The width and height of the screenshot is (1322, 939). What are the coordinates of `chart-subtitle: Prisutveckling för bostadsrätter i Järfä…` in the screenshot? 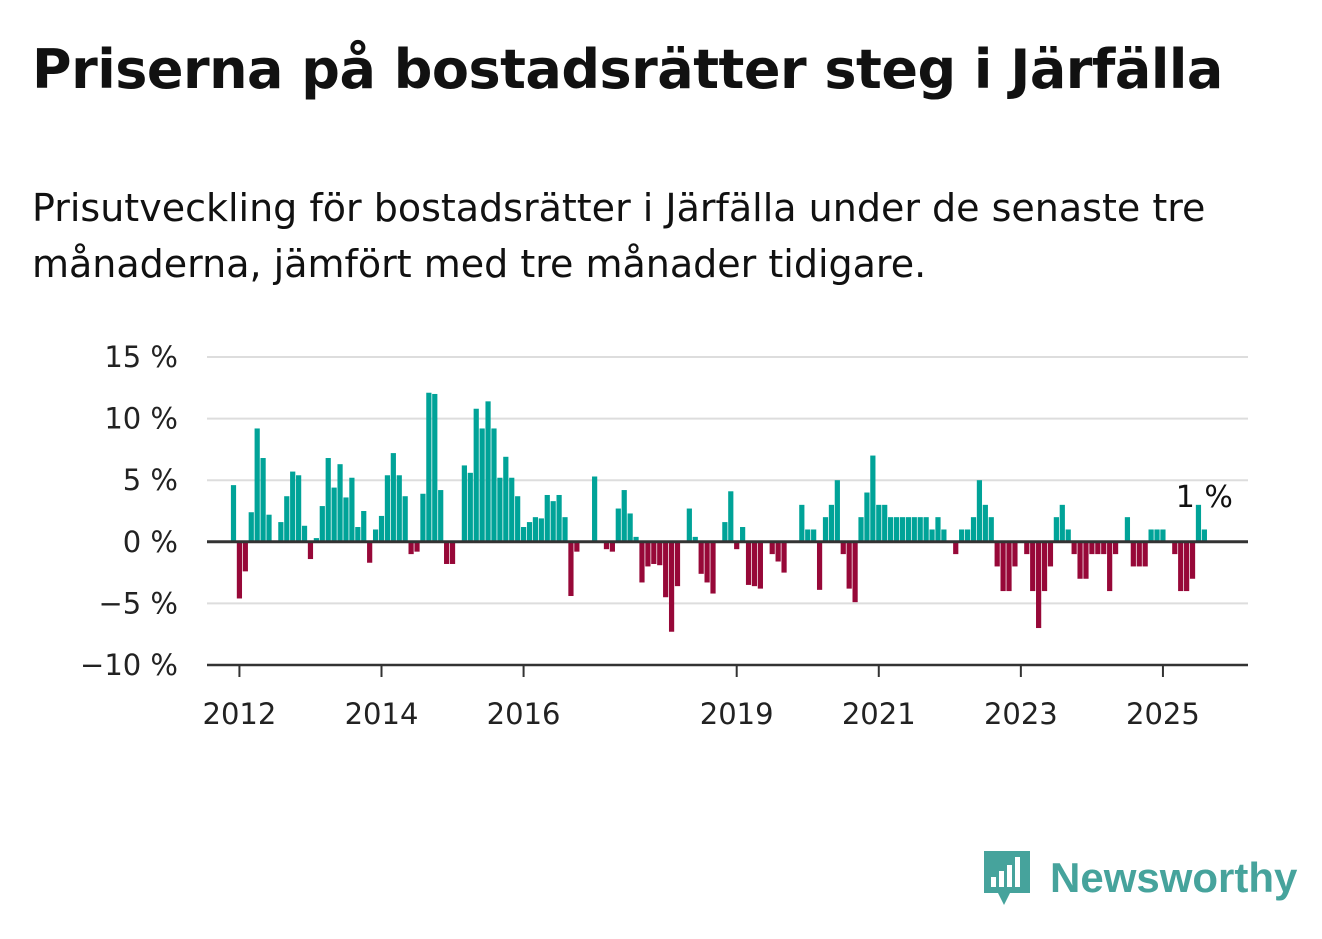 It's located at (619, 236).